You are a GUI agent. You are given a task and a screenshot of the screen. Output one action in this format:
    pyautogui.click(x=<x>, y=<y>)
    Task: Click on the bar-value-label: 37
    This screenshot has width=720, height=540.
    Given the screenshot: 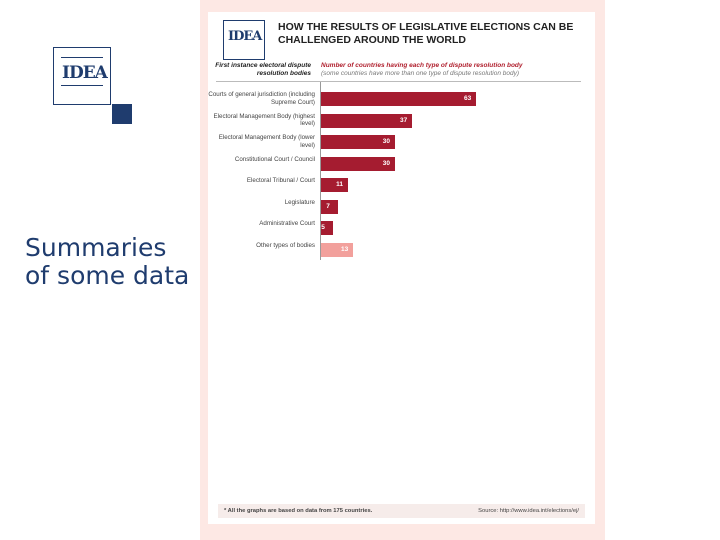 What is the action you would take?
    pyautogui.click(x=404, y=120)
    